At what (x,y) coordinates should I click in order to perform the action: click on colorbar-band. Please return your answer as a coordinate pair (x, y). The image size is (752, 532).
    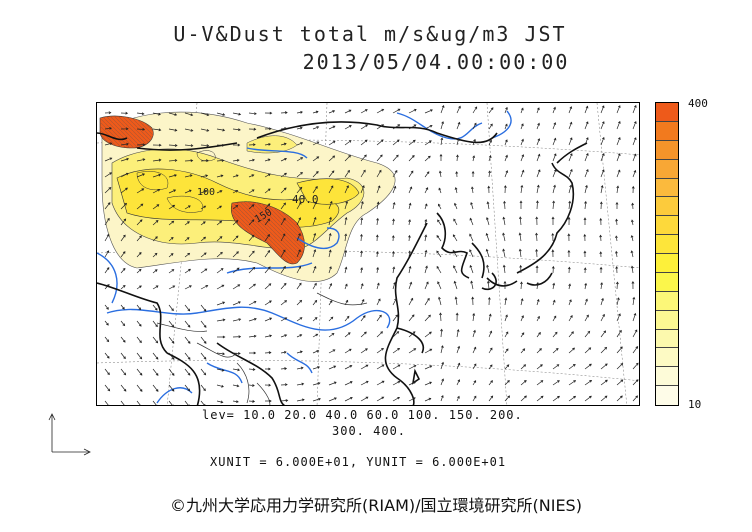
    Looking at the image, I should click on (667, 169).